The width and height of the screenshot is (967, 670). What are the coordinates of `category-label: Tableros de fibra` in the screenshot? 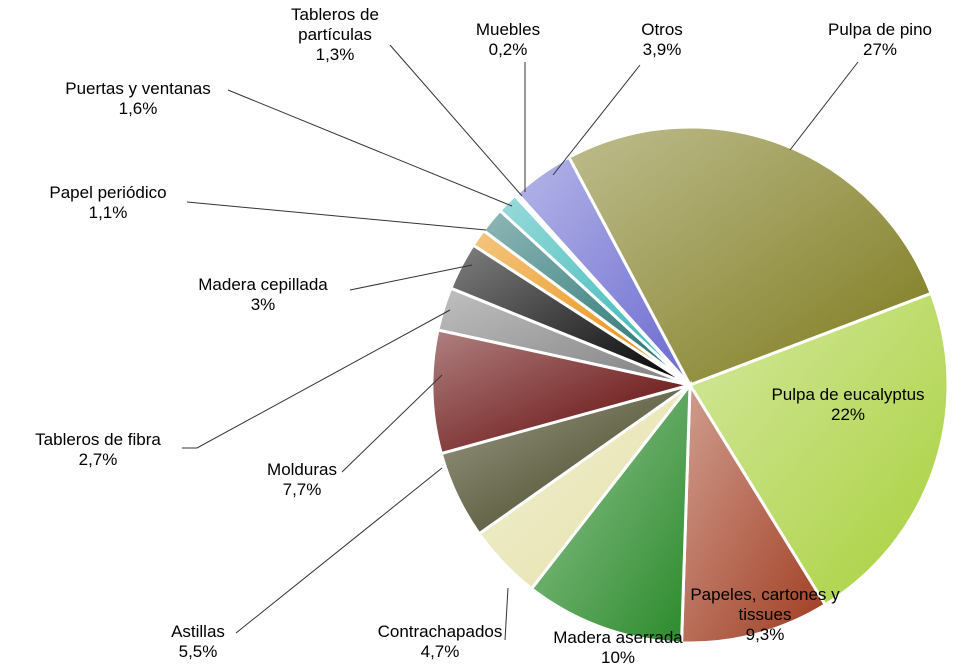 It's located at (98, 439).